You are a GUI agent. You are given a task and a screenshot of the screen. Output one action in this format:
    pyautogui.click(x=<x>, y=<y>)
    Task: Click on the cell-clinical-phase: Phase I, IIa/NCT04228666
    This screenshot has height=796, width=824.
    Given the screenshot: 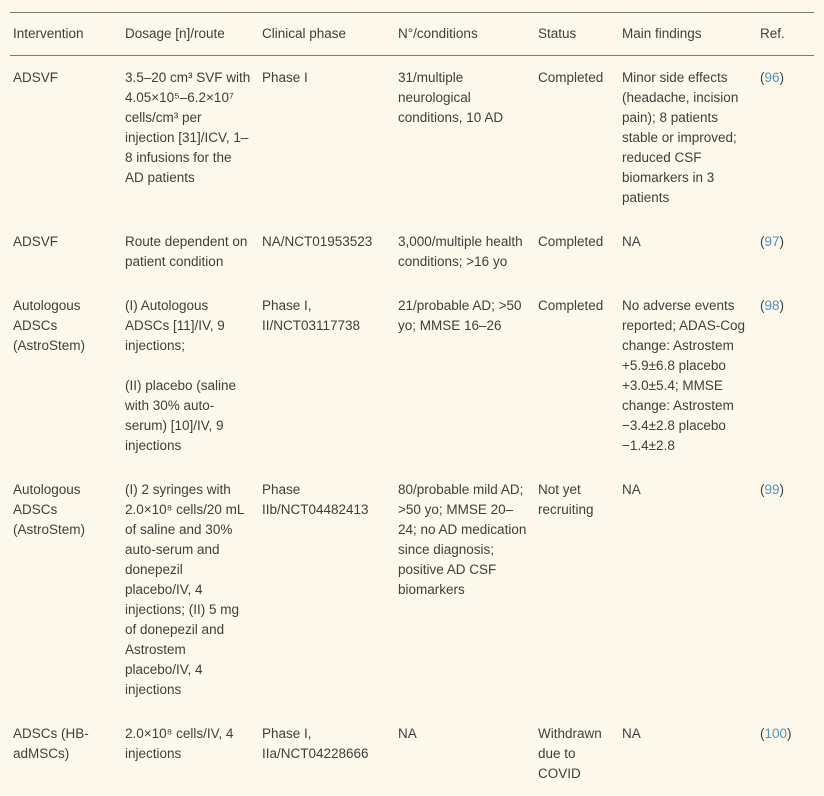 What is the action you would take?
    pyautogui.click(x=315, y=743)
    